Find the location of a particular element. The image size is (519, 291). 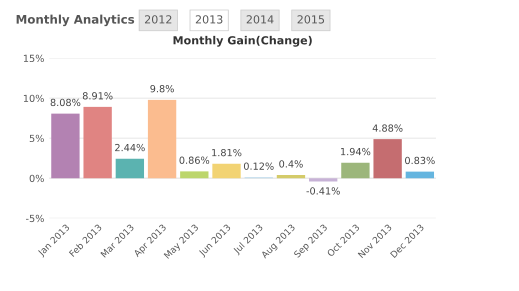

text: 2015 is located at coordinates (311, 19).